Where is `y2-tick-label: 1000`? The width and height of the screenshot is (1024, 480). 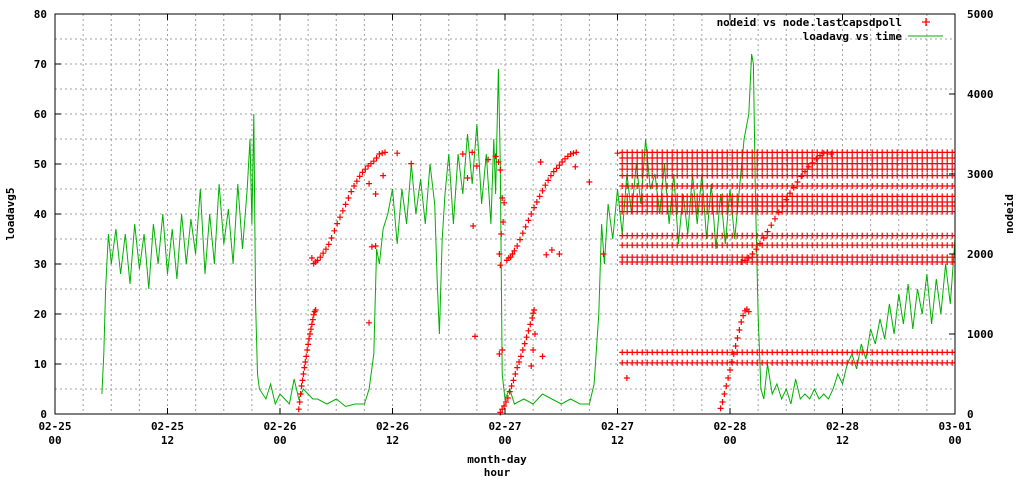 y2-tick-label: 1000 is located at coordinates (980, 334).